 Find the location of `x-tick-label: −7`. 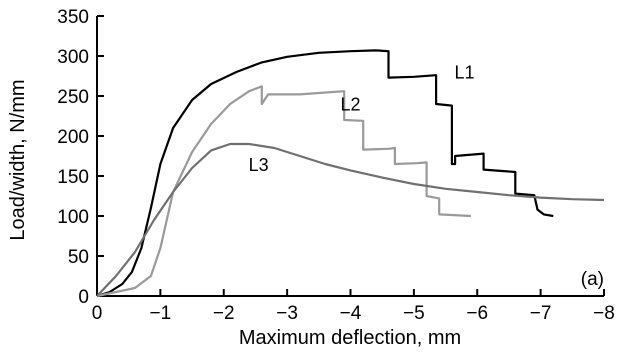

x-tick-label: −7 is located at coordinates (541, 313).